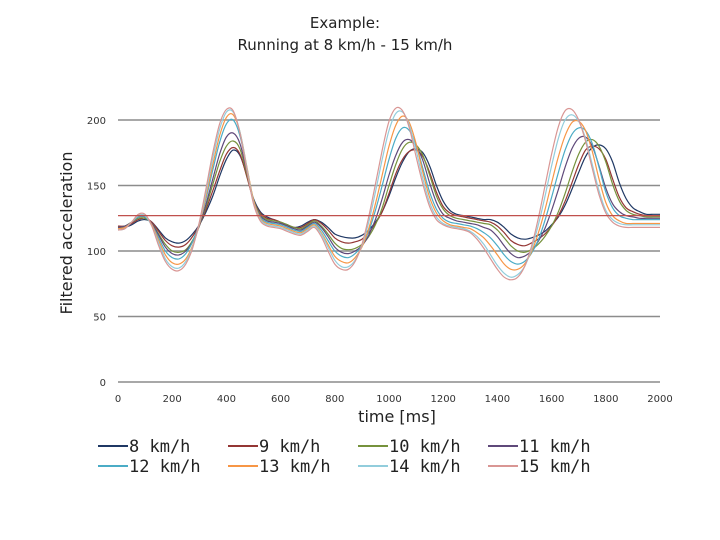  Describe the element at coordinates (96, 121) in the screenshot. I see `y-tick-label: 200` at that location.